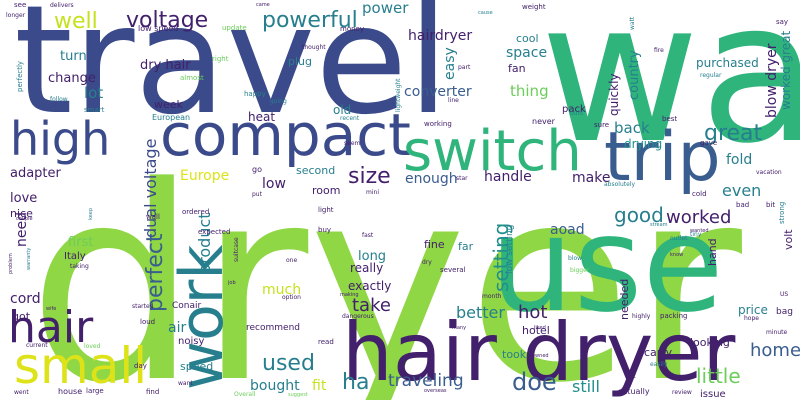 The image size is (800, 400). I want to click on word-used: used, so click(288, 363).